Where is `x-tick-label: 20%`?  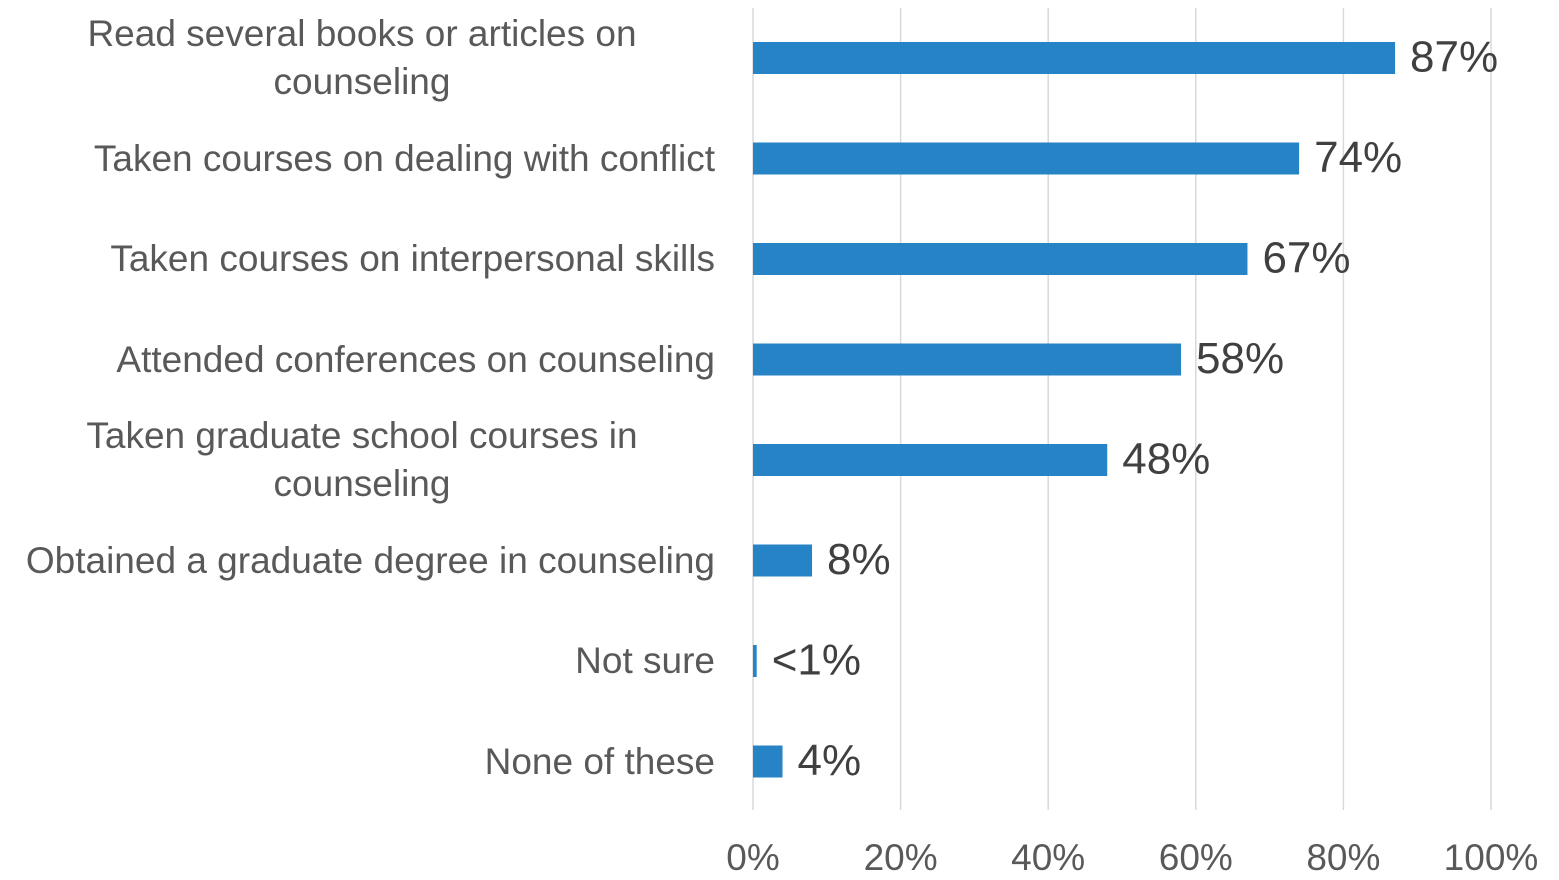
x-tick-label: 20% is located at coordinates (901, 857).